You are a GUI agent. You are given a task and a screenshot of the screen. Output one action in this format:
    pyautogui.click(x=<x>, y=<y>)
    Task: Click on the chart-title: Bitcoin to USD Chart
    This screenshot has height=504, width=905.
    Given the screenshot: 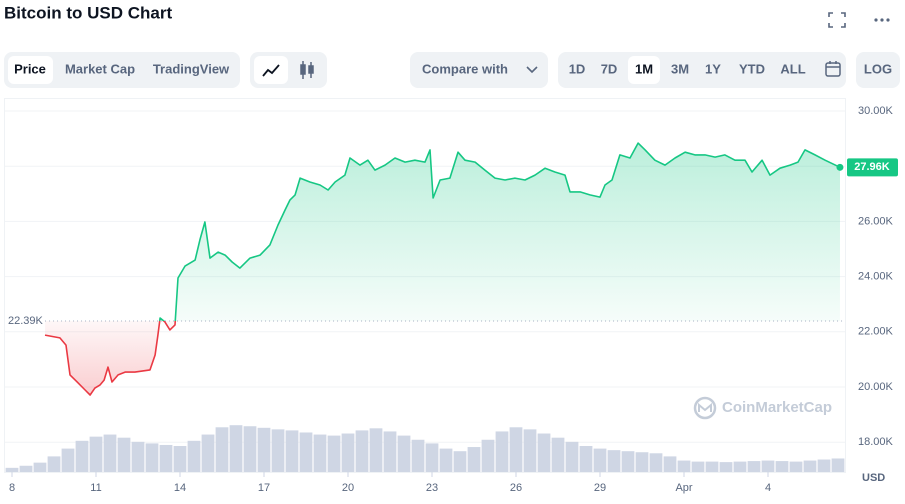 What is the action you would take?
    pyautogui.click(x=88, y=12)
    